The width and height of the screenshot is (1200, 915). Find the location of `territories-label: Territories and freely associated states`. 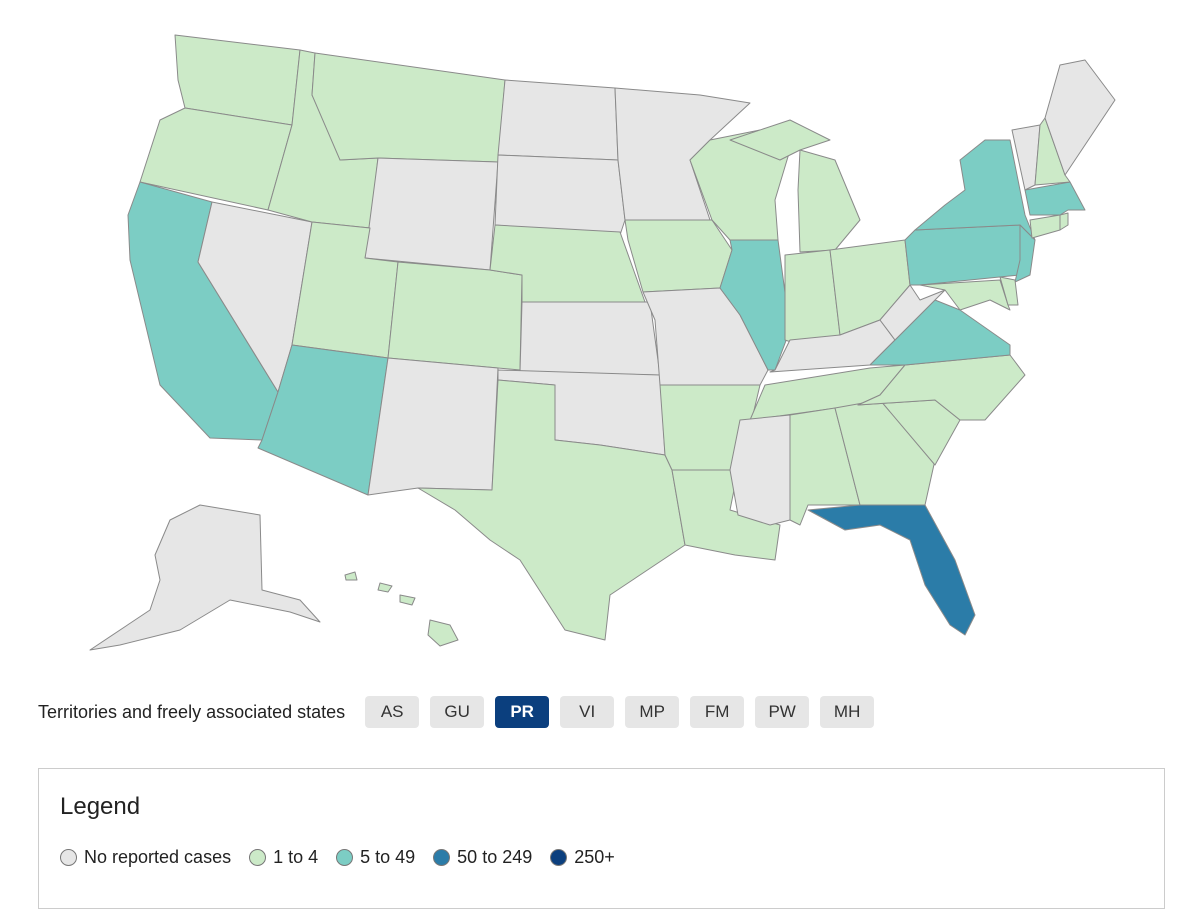

territories-label: Territories and freely associated states is located at coordinates (192, 711).